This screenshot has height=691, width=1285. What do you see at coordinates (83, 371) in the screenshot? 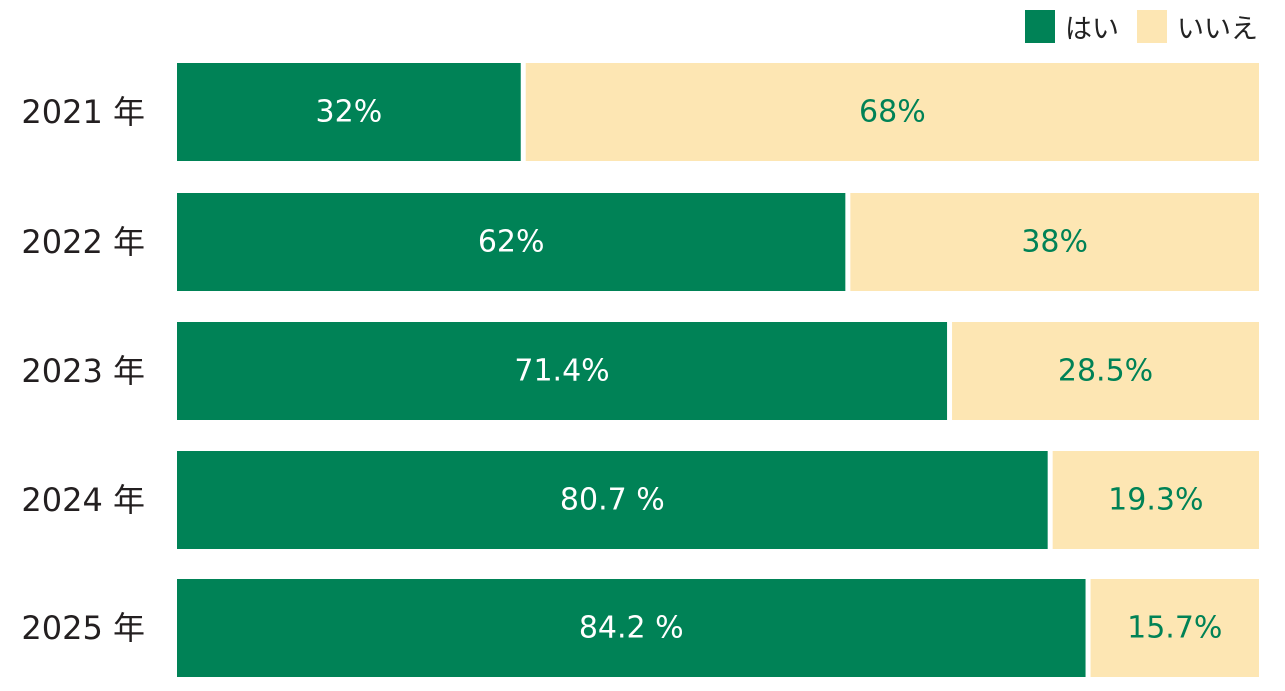
I see `category-label: 2023 年` at bounding box center [83, 371].